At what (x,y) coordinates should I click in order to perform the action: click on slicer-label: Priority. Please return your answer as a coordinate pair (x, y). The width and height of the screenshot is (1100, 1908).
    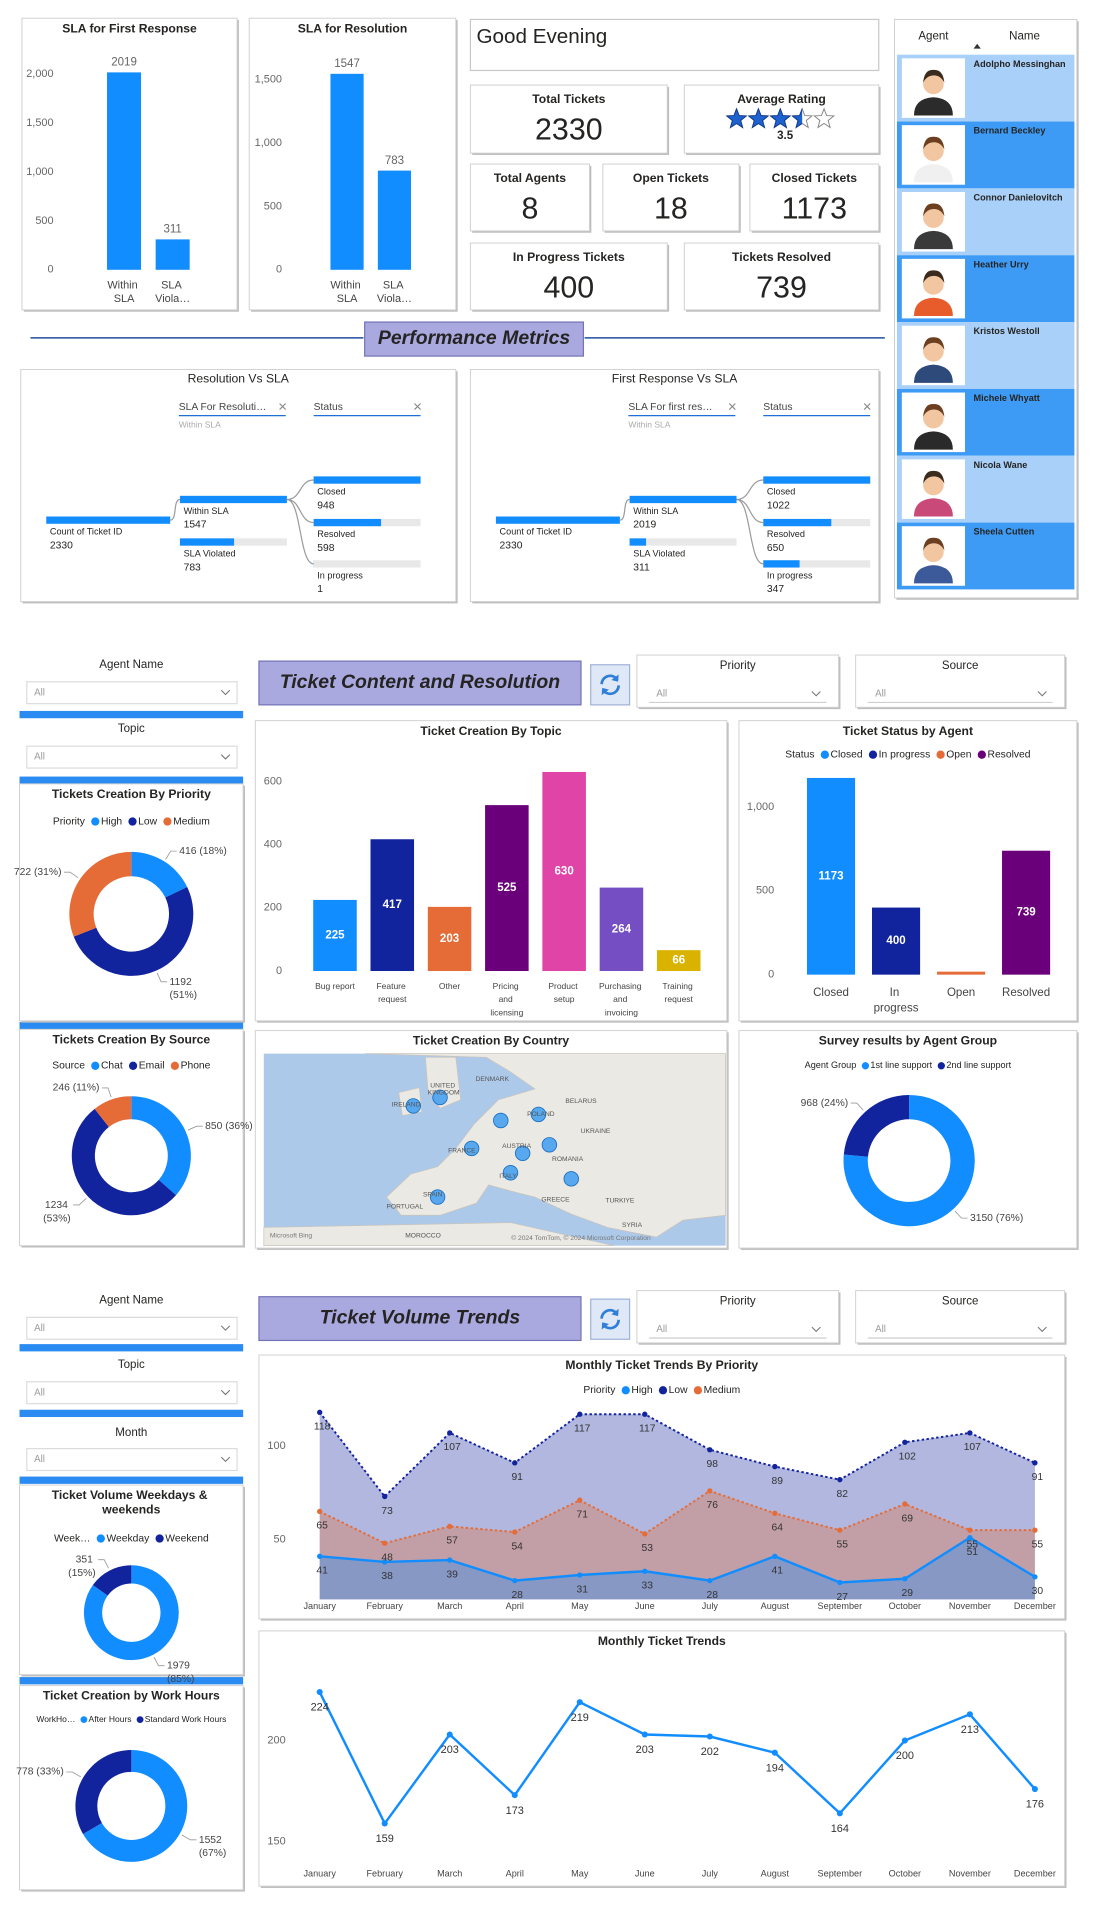
    Looking at the image, I should click on (738, 666).